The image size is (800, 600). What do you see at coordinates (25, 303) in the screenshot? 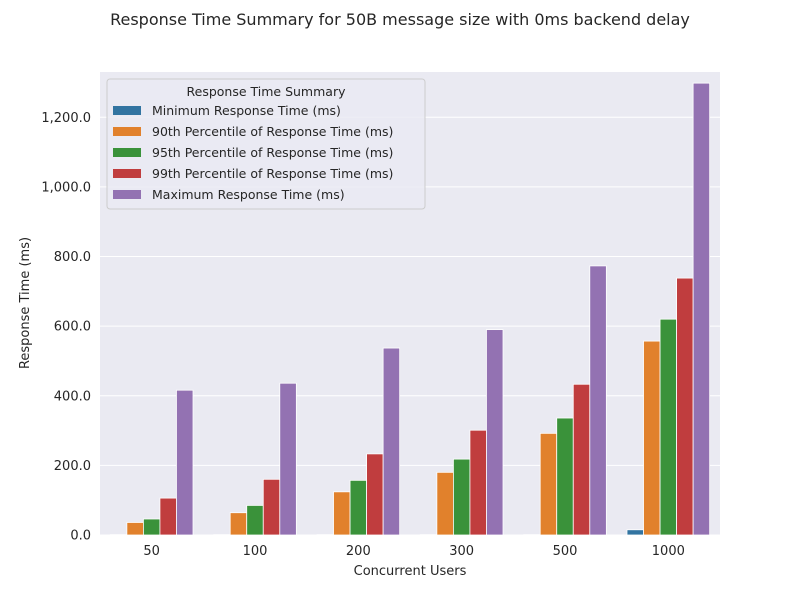
I see `y-axis-label: Response Time (ms)` at bounding box center [25, 303].